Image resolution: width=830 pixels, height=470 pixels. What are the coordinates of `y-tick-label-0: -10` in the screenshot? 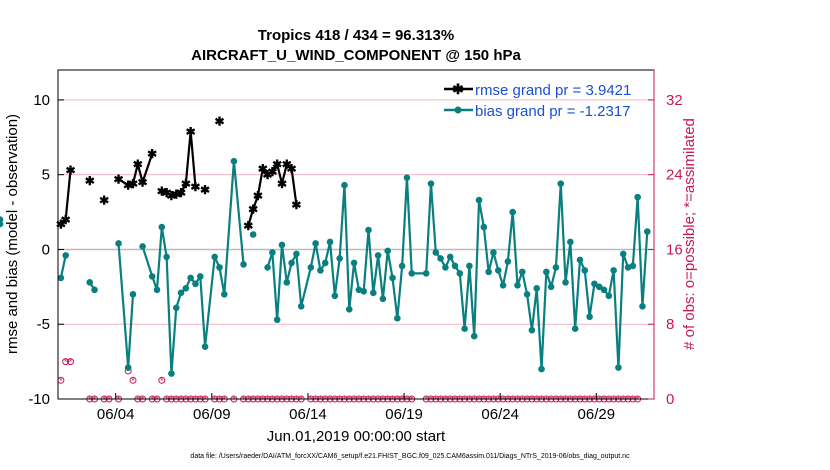 It's located at (39, 399).